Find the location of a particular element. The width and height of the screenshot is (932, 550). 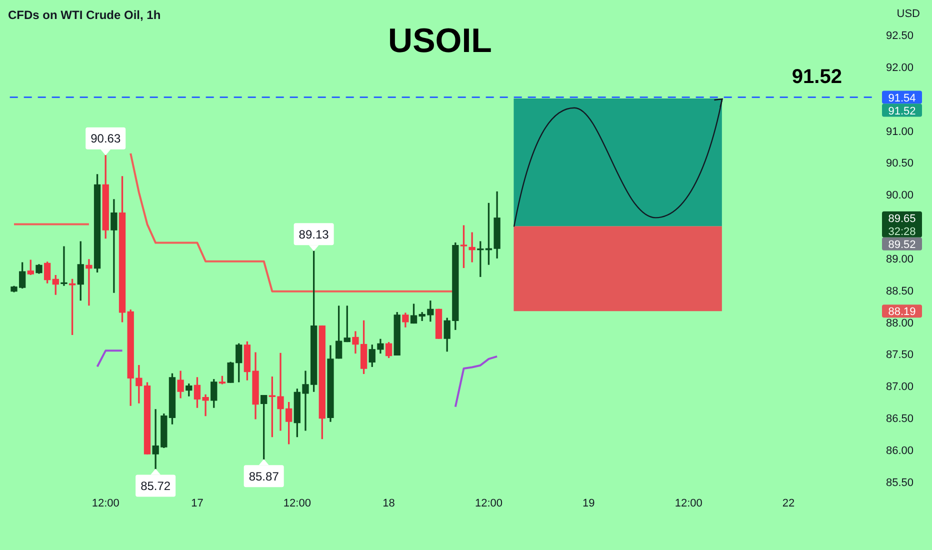

chart-subtitle: CFDs on WTI Crude Oil, 1h is located at coordinates (84, 15).